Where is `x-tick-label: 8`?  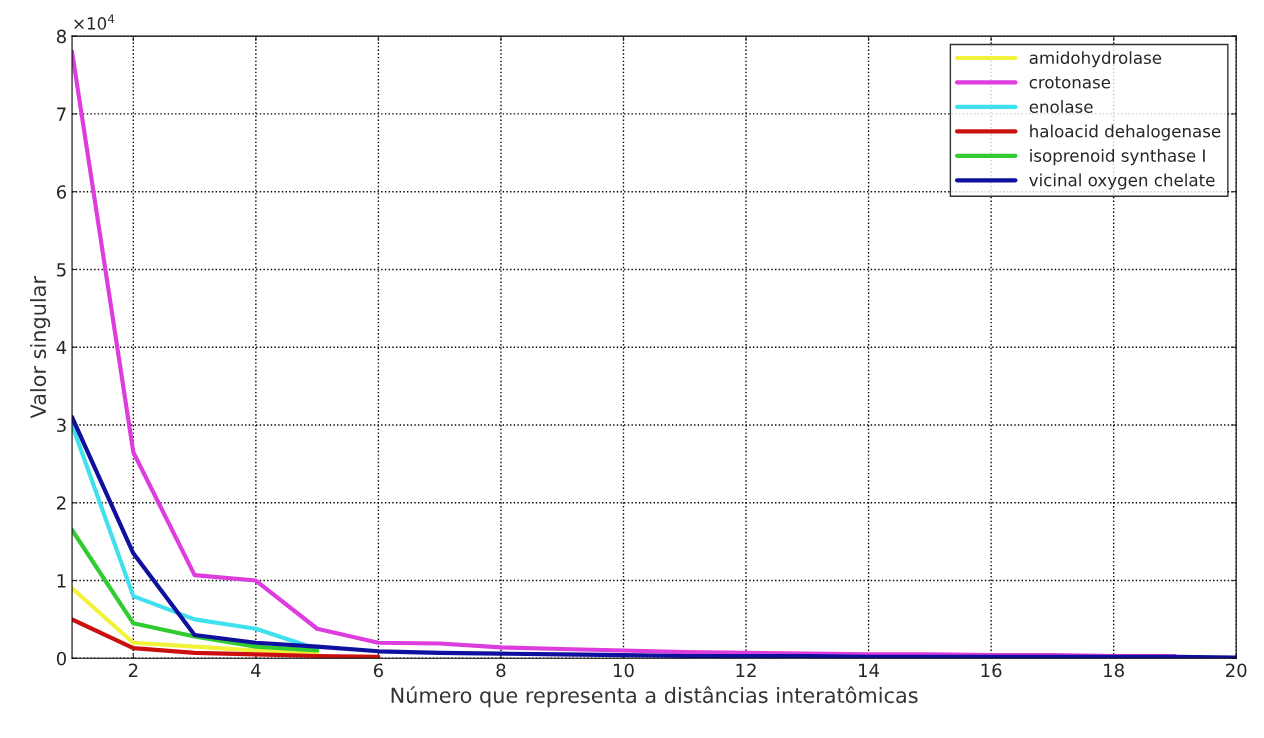 x-tick-label: 8 is located at coordinates (501, 670).